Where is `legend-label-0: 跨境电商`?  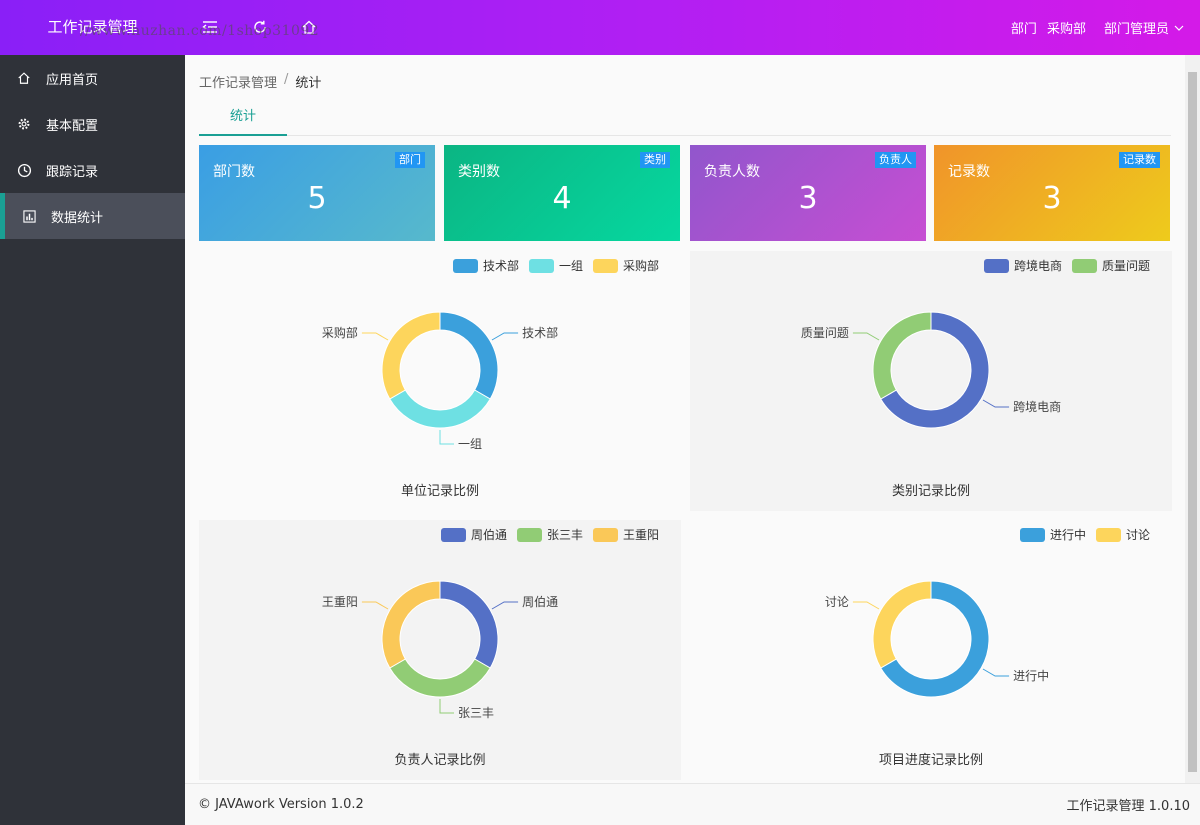
legend-label-0: 跨境电商 is located at coordinates (1038, 265).